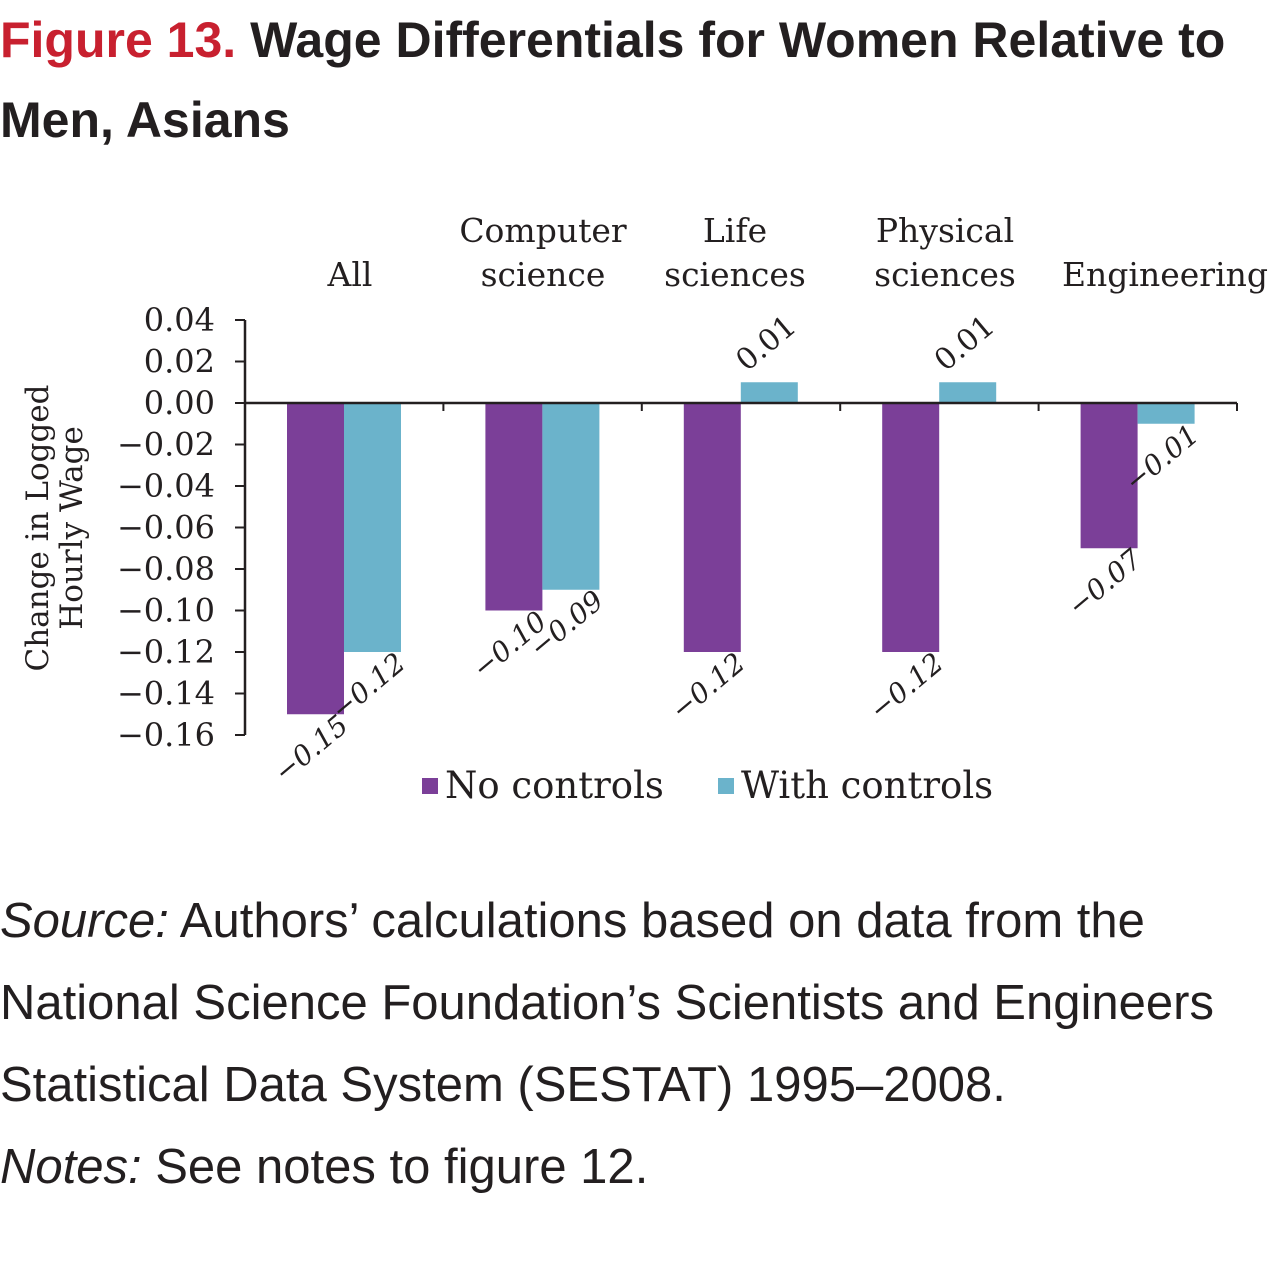 The height and width of the screenshot is (1278, 1280). I want to click on category-label: Physical sciences, so click(945, 252).